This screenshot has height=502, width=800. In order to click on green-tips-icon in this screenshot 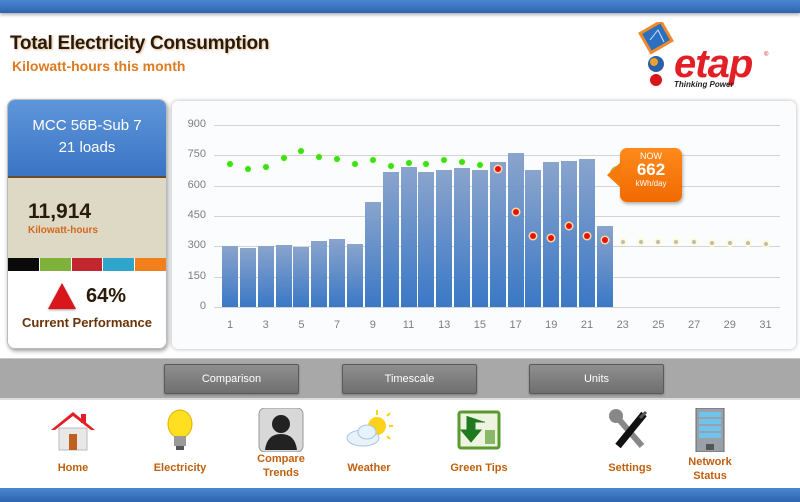, I will do `click(479, 430)`.